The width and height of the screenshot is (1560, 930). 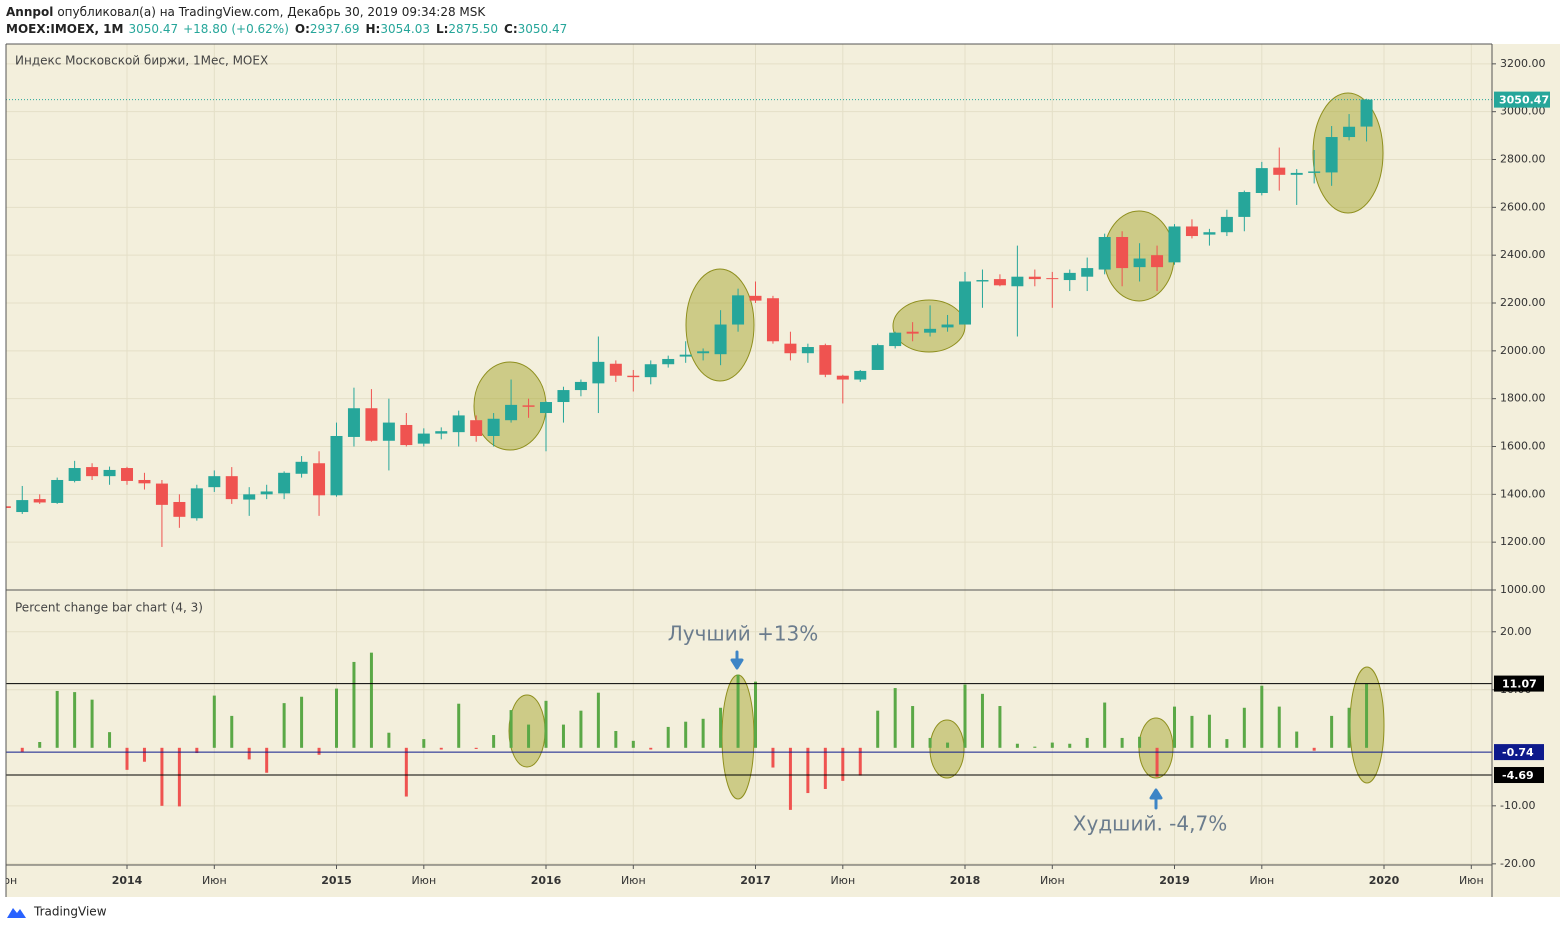 I want to click on ohlc-value: 2875.50, so click(x=473, y=29).